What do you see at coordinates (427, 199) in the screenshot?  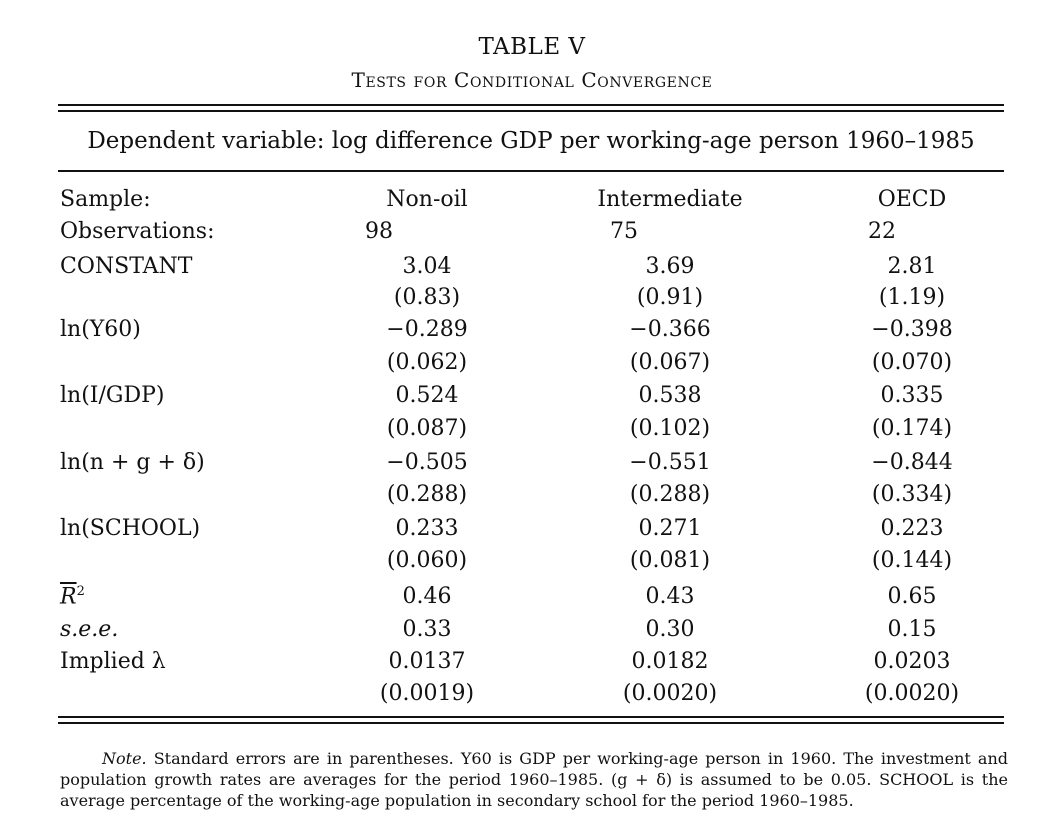 I see `column-header-nonoil: Non-oil` at bounding box center [427, 199].